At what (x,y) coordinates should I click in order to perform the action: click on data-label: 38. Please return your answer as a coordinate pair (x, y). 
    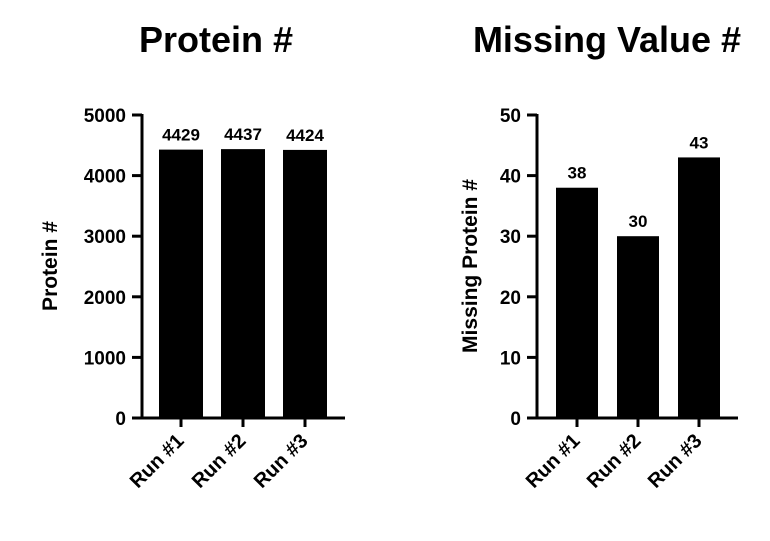
    Looking at the image, I should click on (577, 173).